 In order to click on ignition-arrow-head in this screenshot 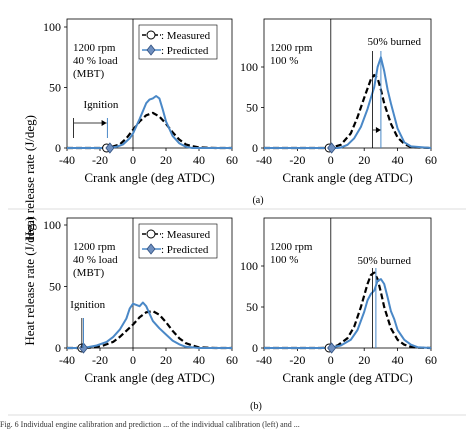, I will do `click(104, 123)`.